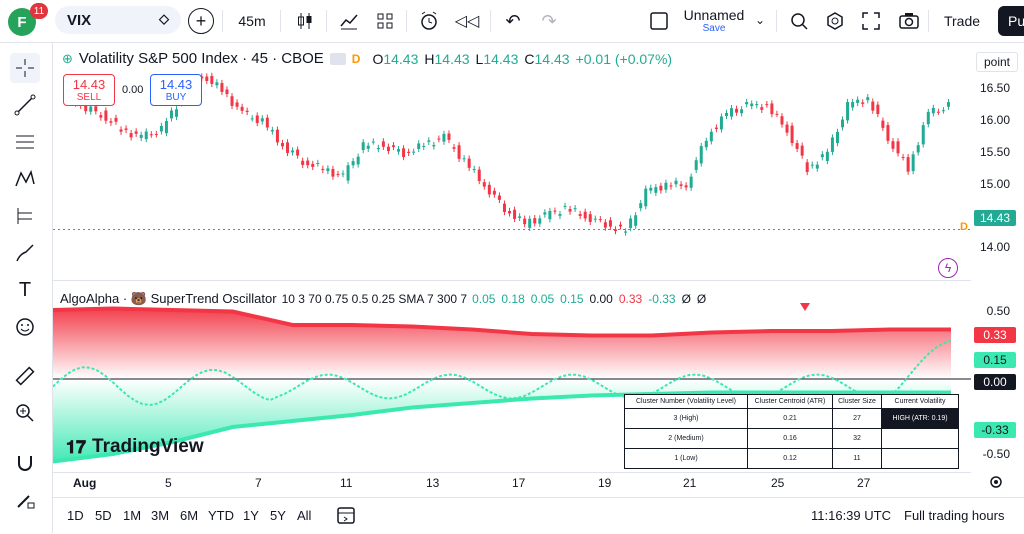 The width and height of the screenshot is (1024, 534). I want to click on buy-price: 14.43, so click(176, 84).